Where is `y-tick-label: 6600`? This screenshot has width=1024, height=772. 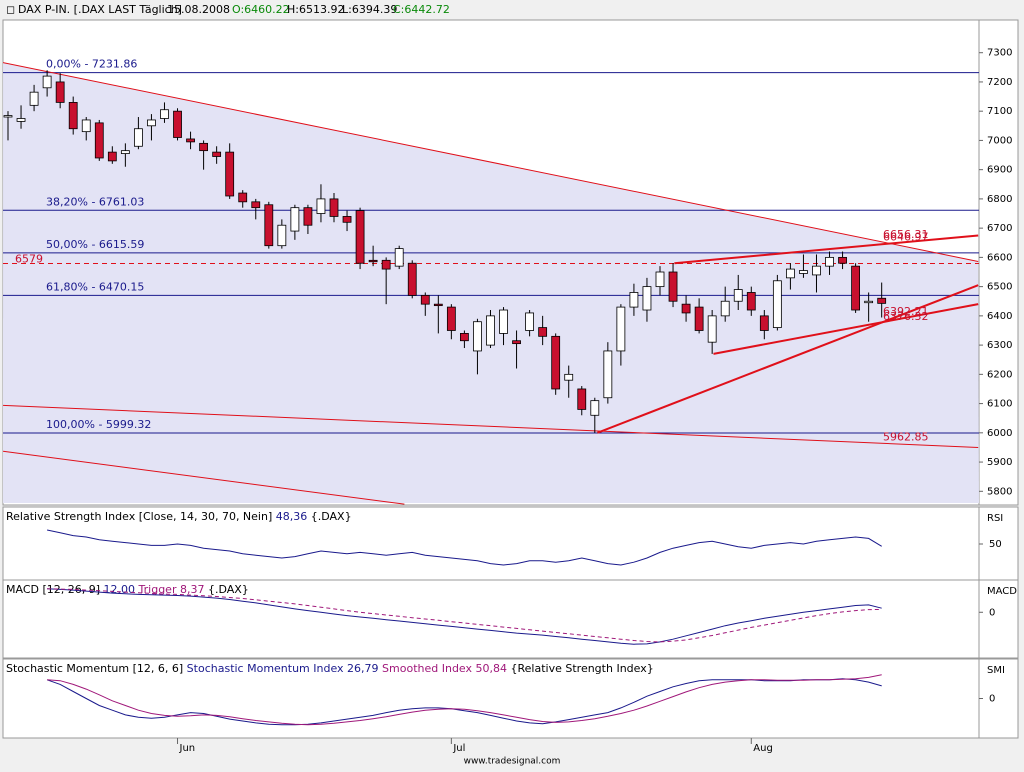 y-tick-label: 6600 is located at coordinates (999, 257).